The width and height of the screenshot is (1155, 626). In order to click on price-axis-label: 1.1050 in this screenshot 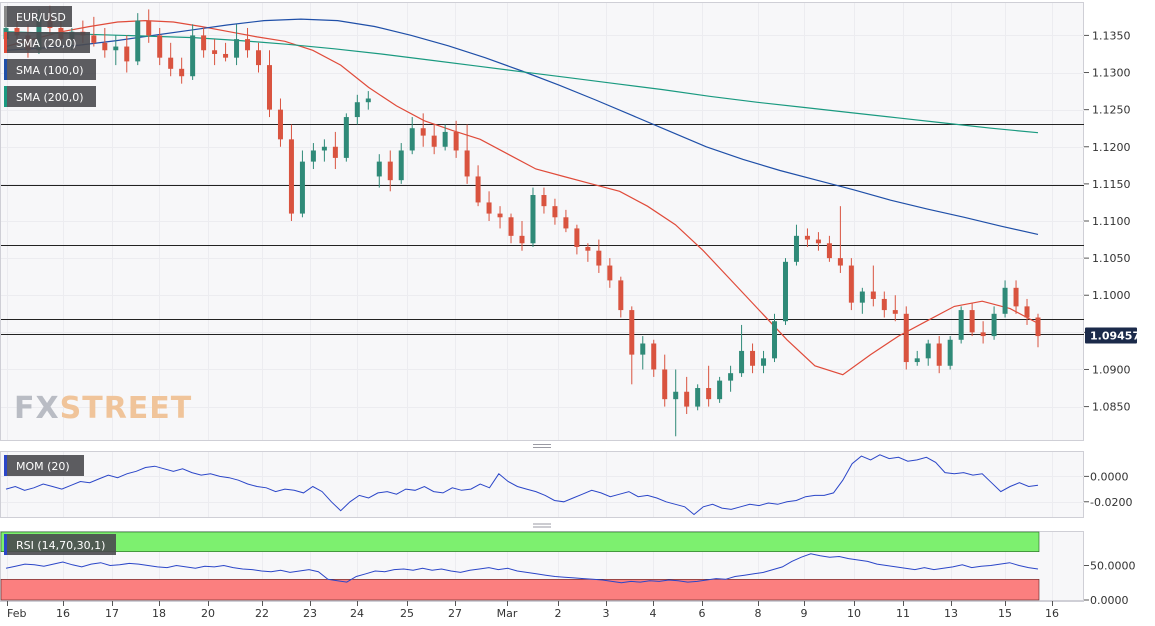, I will do `click(1111, 258)`.